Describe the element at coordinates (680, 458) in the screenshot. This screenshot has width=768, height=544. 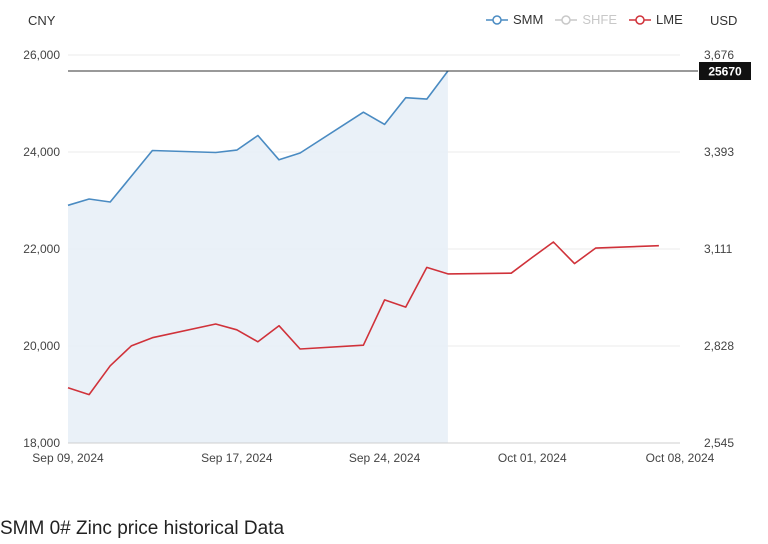
I see `x-tick-label: Oct 08, 2024` at that location.